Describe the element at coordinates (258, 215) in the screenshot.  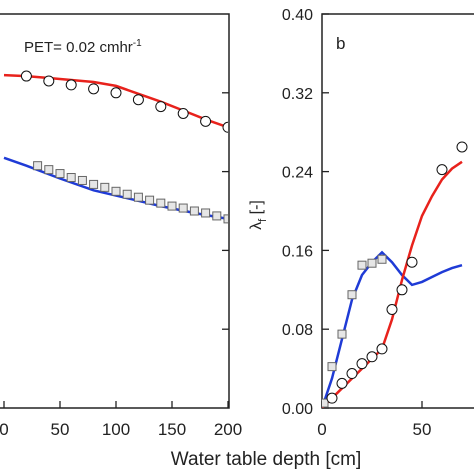
I see `panel-b-y-axis-label: λf [-]` at that location.